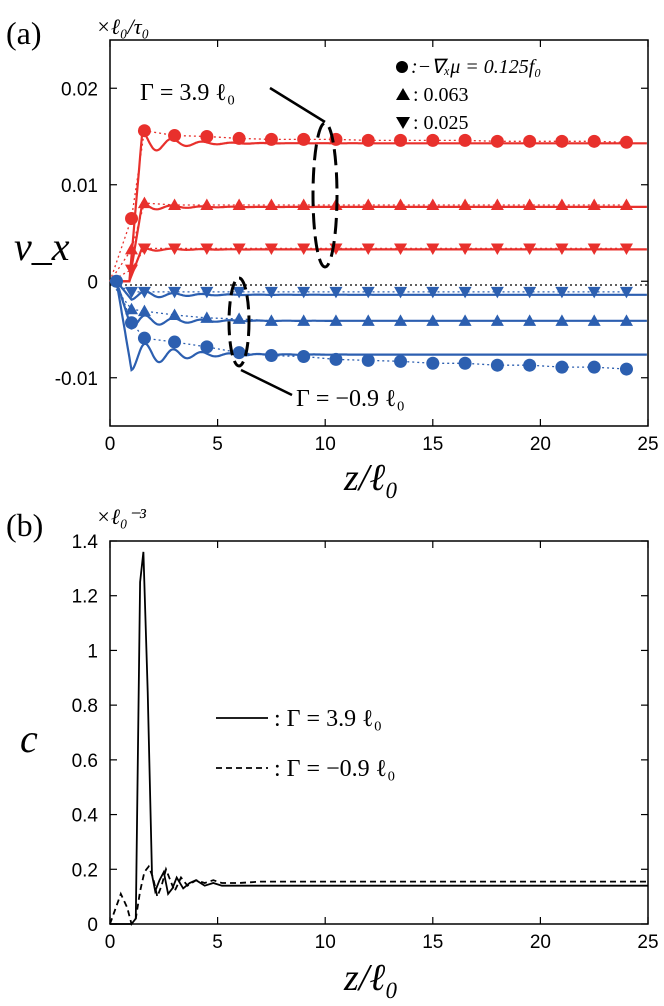 The image size is (664, 1006). I want to click on panel-b-x-tick-label: 0, so click(110, 942).